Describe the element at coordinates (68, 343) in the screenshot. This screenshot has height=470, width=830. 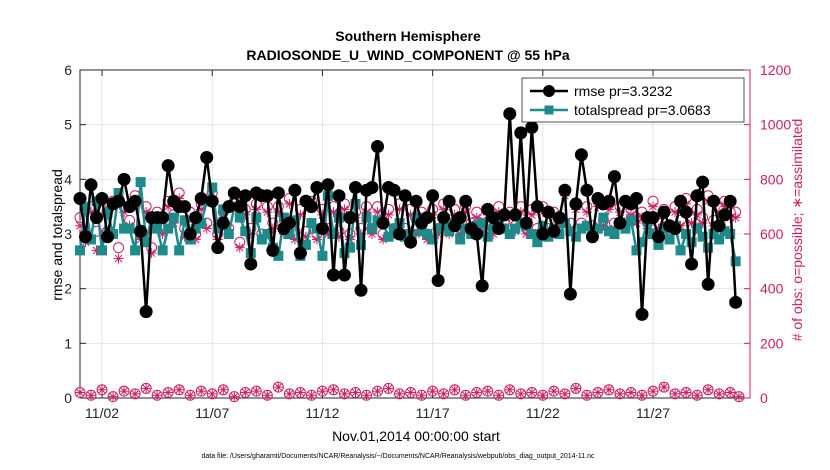
I see `y-tick-label: 1` at that location.